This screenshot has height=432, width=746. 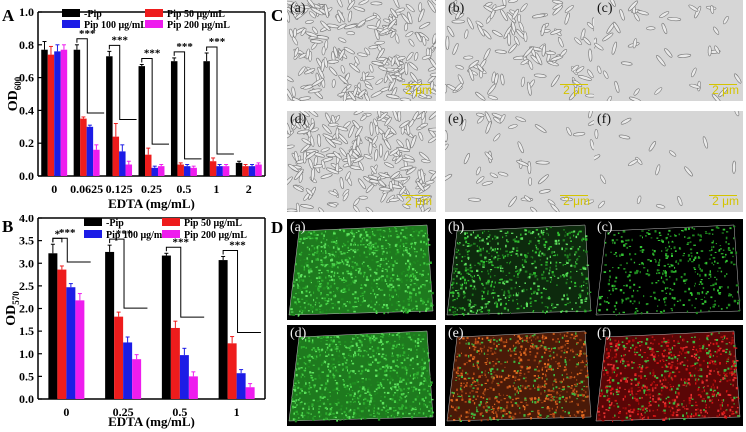 I want to click on y-tick-label: 0.6, so click(x=26, y=78).